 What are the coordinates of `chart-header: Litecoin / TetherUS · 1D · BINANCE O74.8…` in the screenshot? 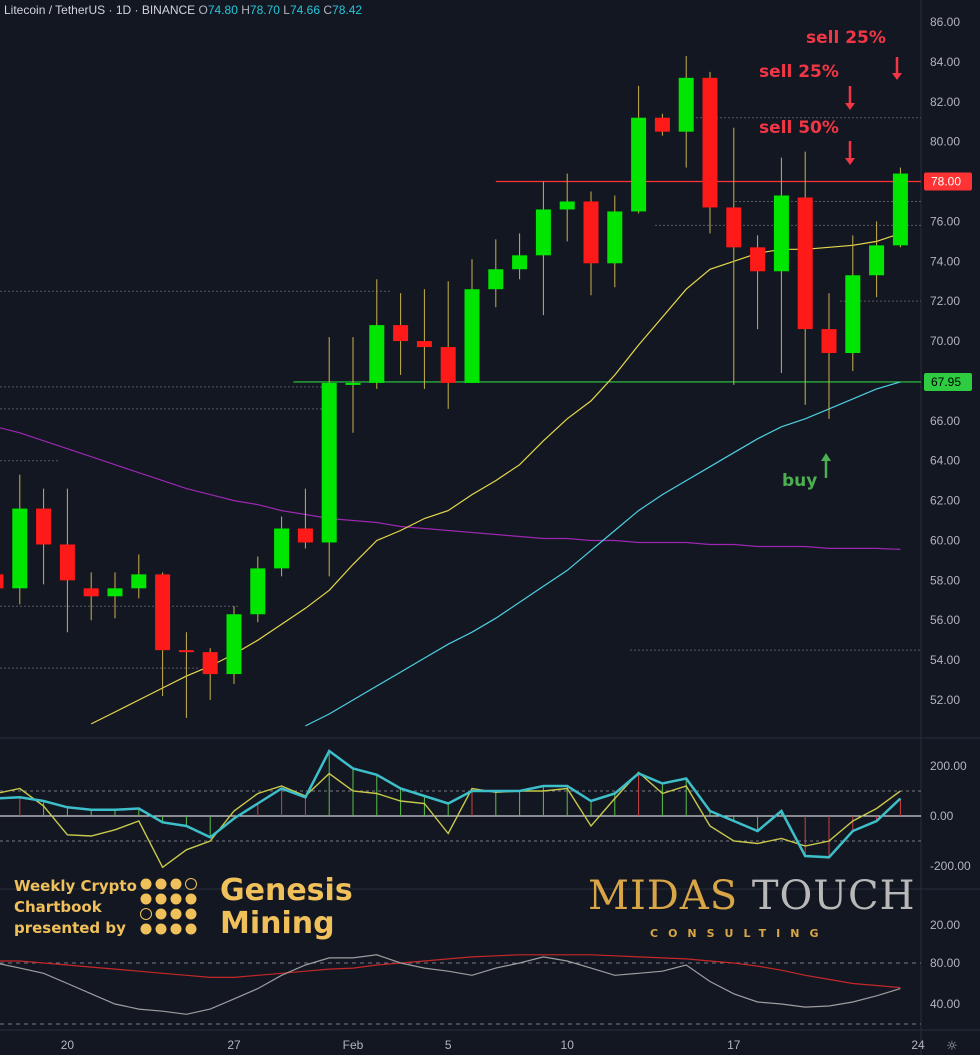 It's located at (183, 10).